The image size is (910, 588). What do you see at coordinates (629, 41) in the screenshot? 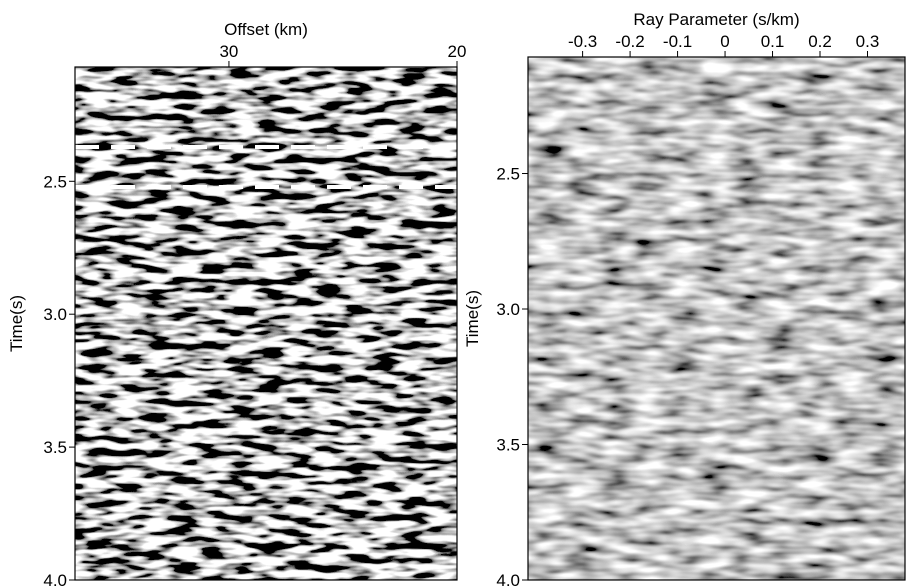
I see `x-tick-label: -0.2` at bounding box center [629, 41].